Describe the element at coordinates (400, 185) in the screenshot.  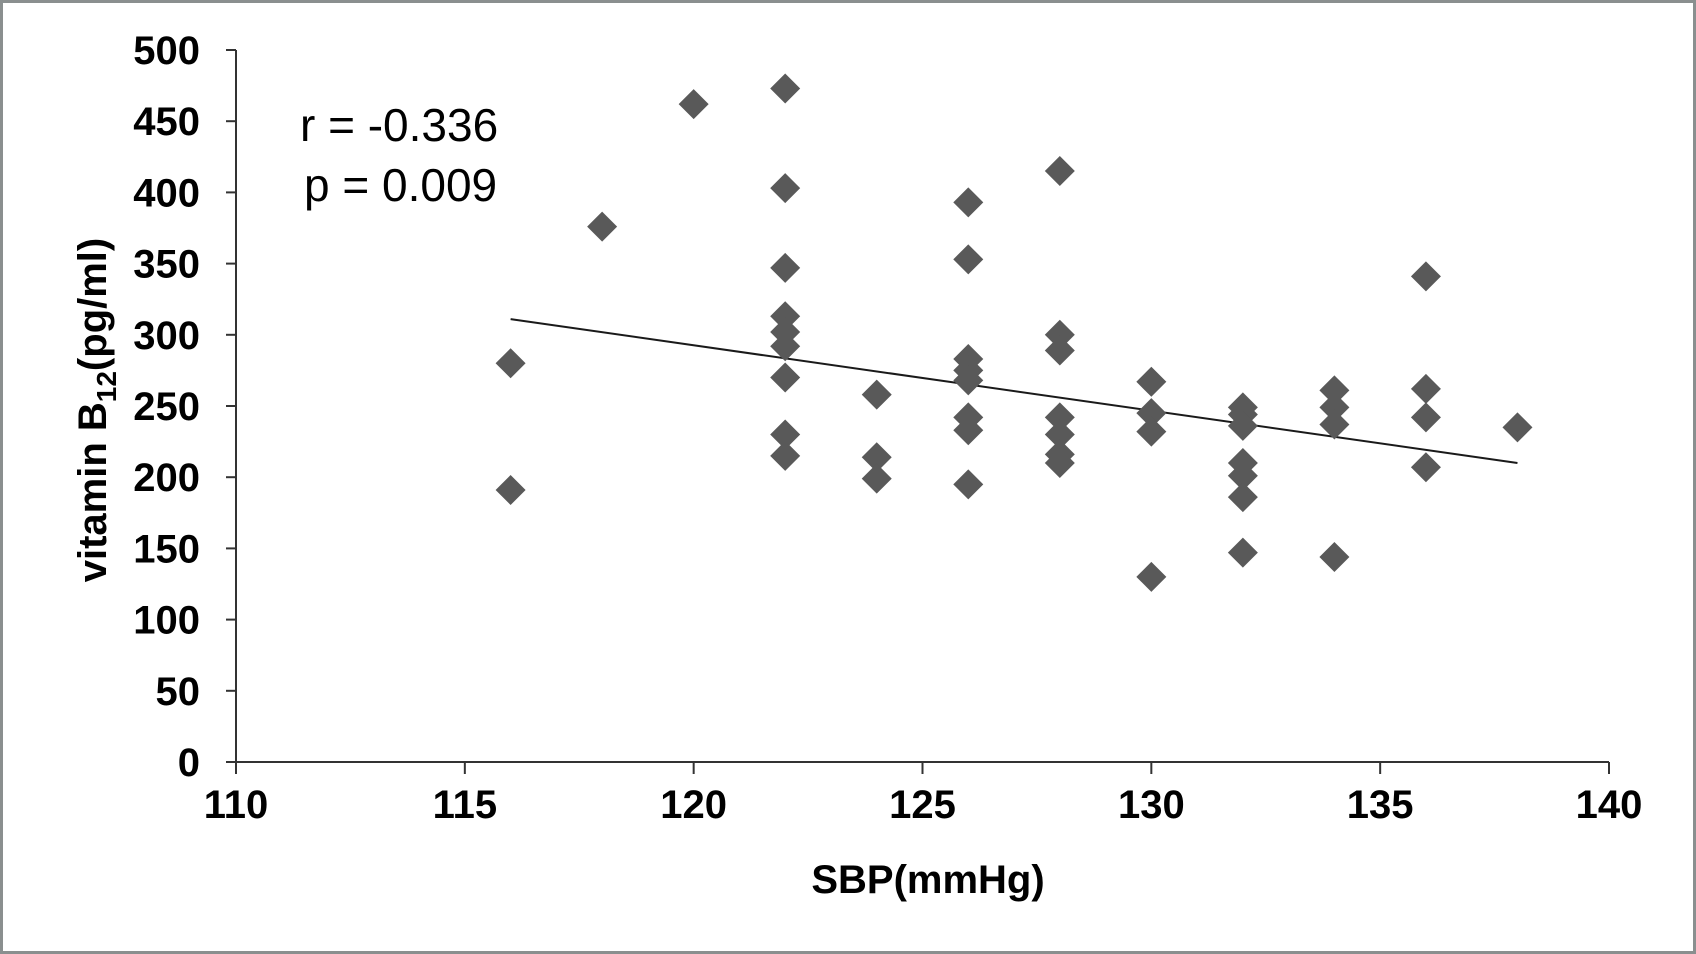
I see `annotation-p-value: p = 0.009` at that location.